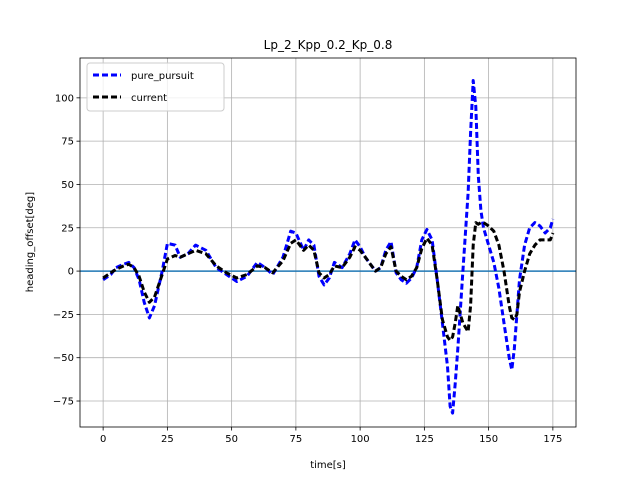 The width and height of the screenshot is (640, 480). Describe the element at coordinates (331, 436) in the screenshot. I see `x-axis-ticks: 0 25 50 75 100 125 150 175` at that location.